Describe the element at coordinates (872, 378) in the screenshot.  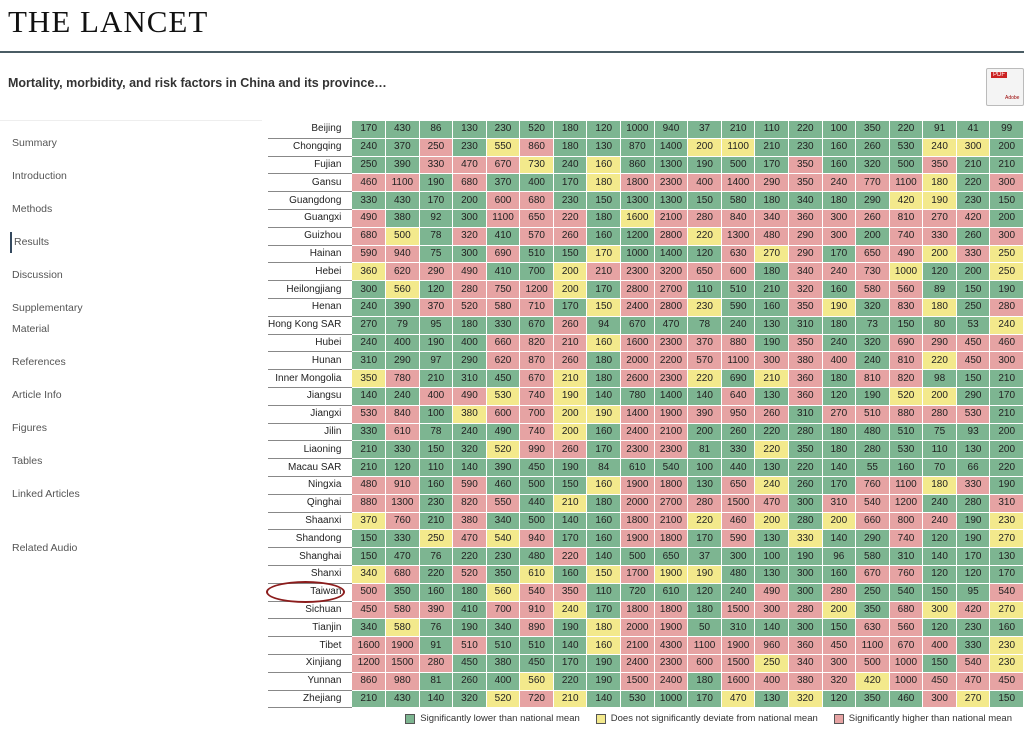
I see `value-cell: 810` at that location.